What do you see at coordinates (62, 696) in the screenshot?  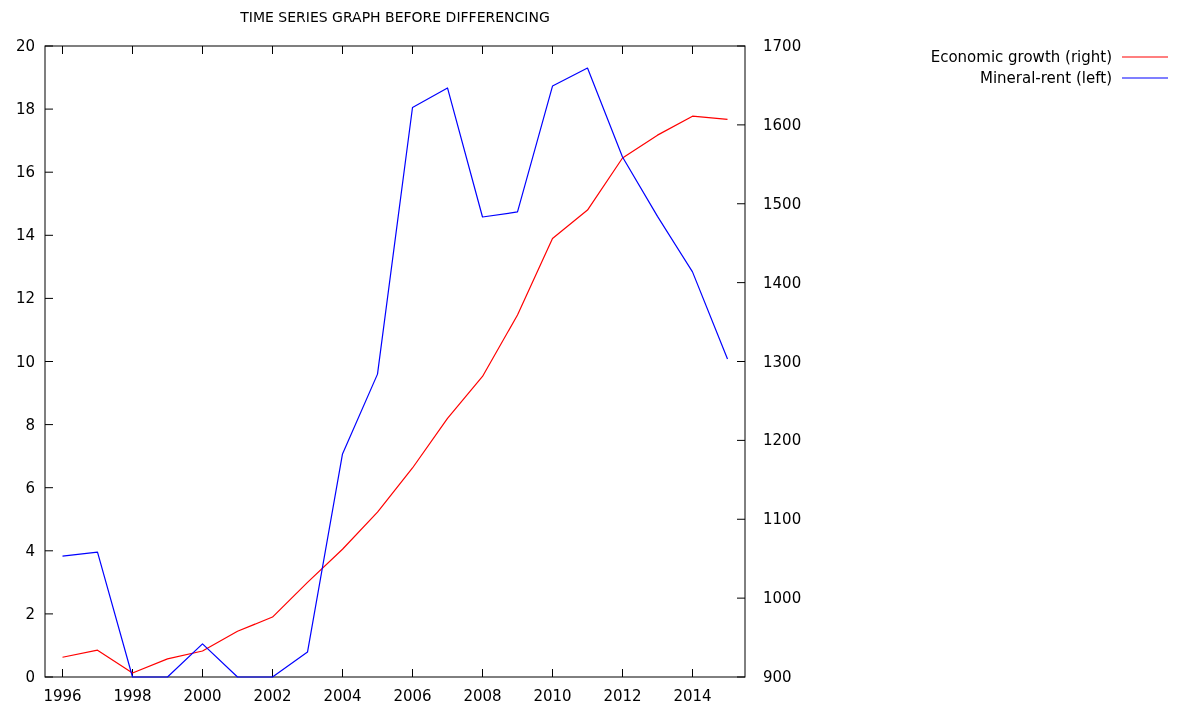 I see `x-tick-label: 1996` at bounding box center [62, 696].